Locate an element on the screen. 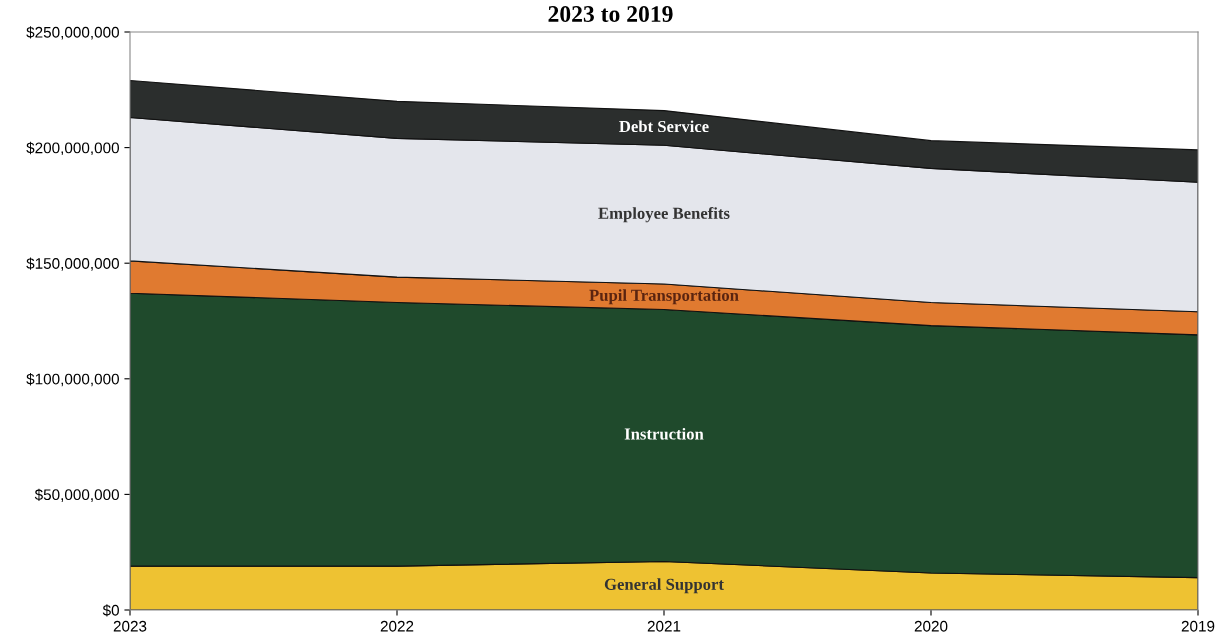  x-tick-label: 2021 is located at coordinates (664, 626).